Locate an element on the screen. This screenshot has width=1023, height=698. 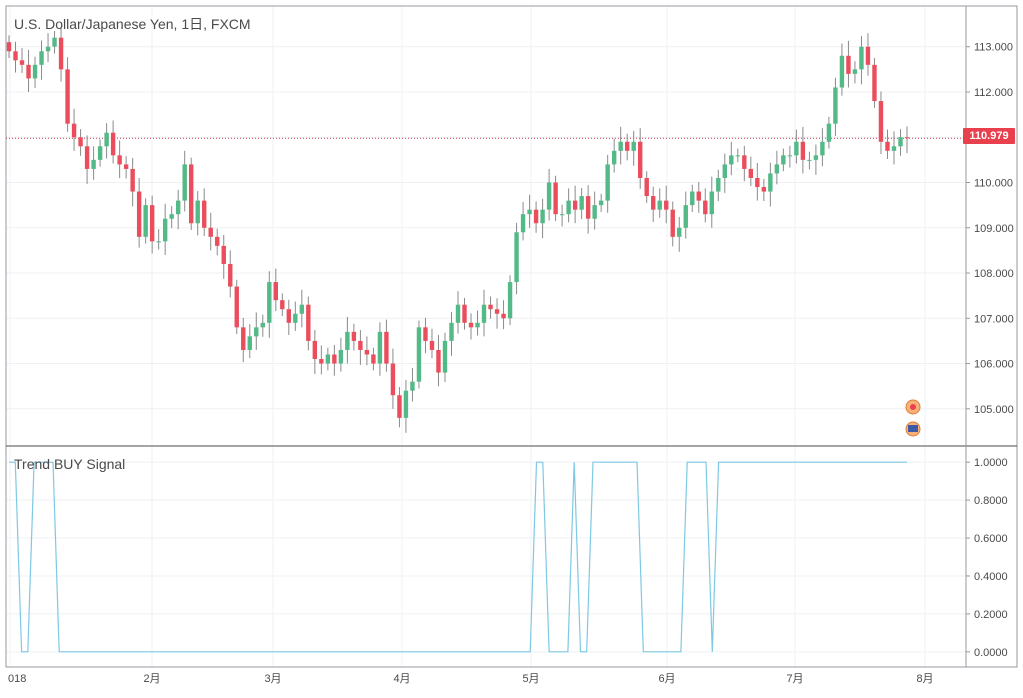
price-axis-tick: 109.000 is located at coordinates (994, 229).